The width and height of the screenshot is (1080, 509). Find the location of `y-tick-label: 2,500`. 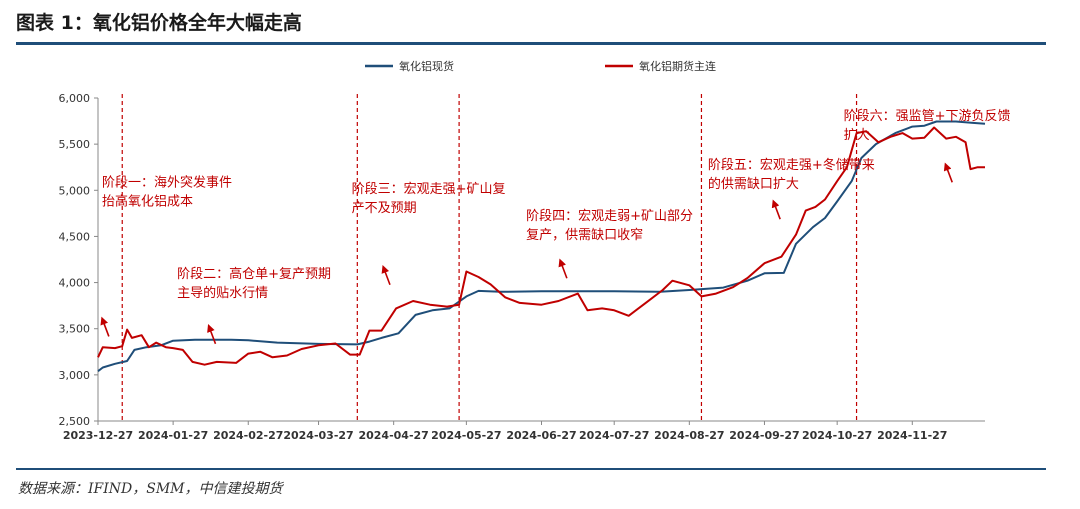

y-tick-label: 2,500 is located at coordinates (75, 421).